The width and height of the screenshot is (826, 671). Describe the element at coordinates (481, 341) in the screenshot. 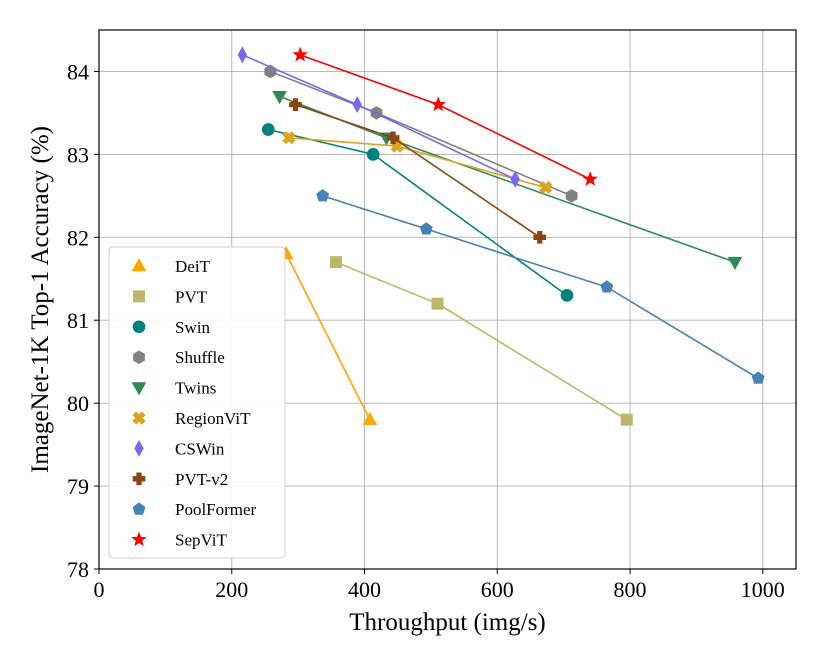

I see `series-pvt` at that location.